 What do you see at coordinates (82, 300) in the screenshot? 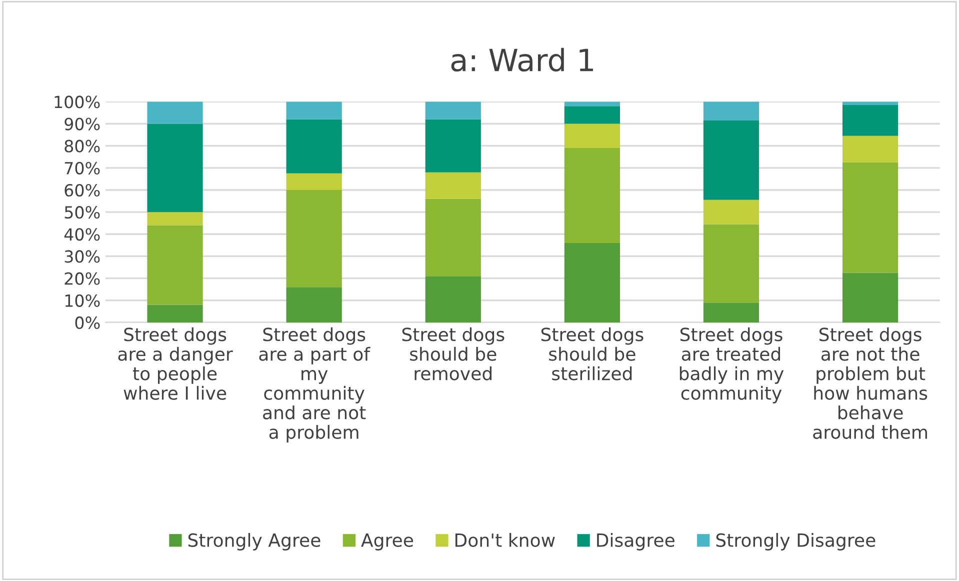
I see `y-tick-label: 10%` at bounding box center [82, 300].